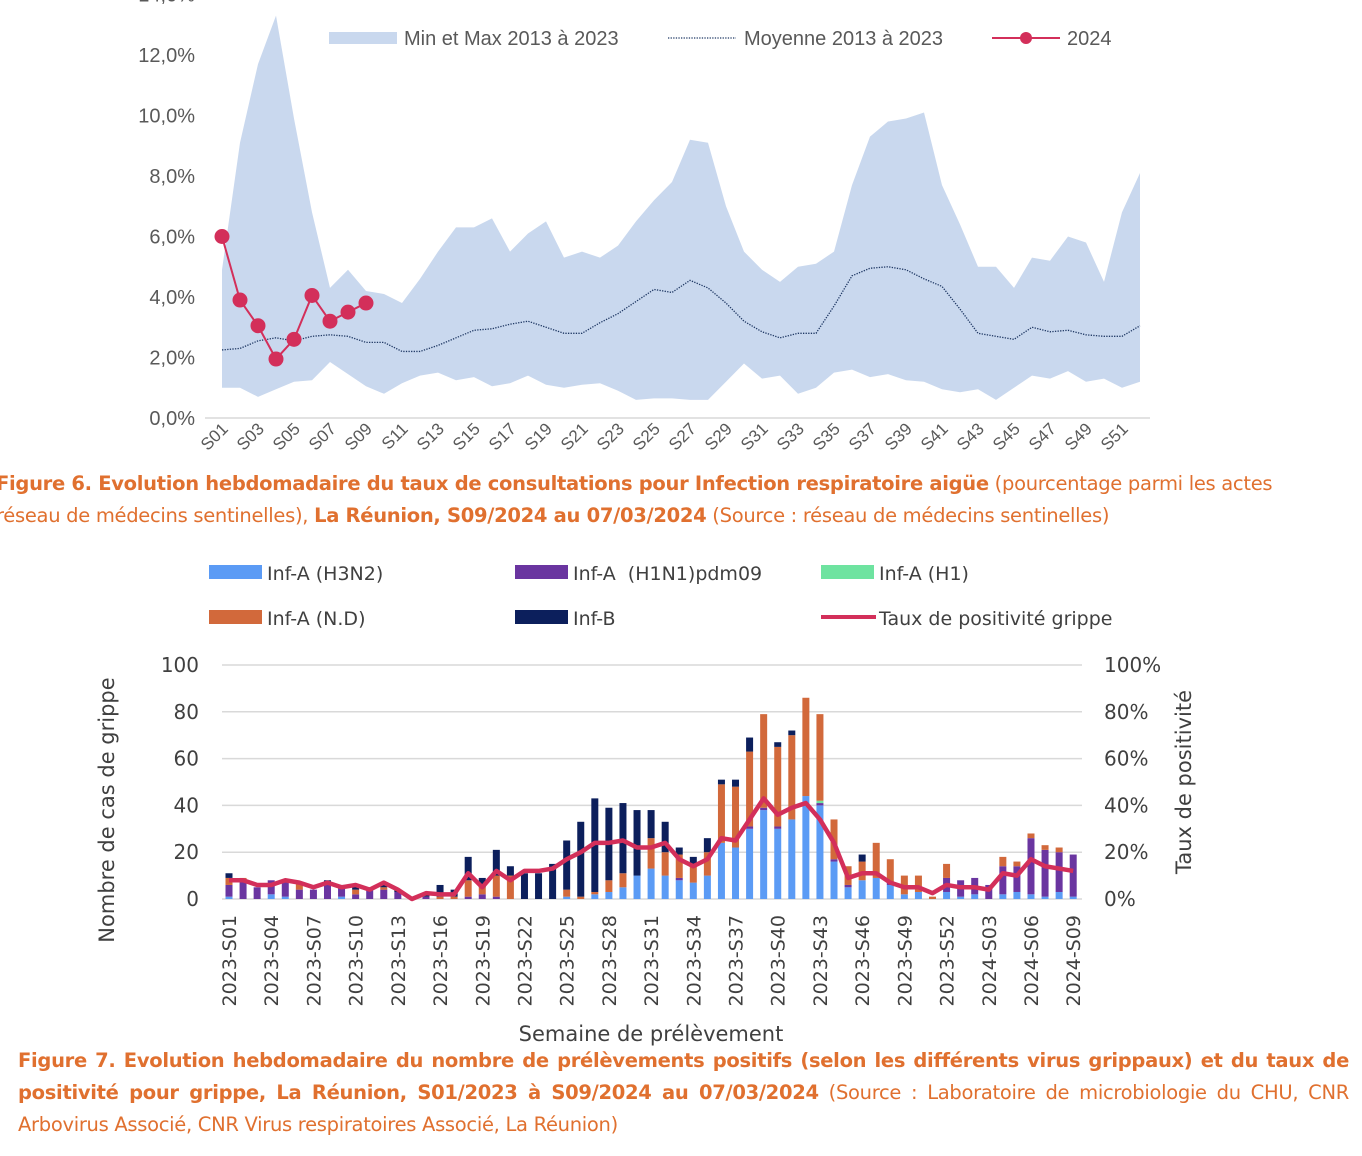 The width and height of the screenshot is (1362, 1156). I want to click on x-tick-label: 2023-S22, so click(525, 960).